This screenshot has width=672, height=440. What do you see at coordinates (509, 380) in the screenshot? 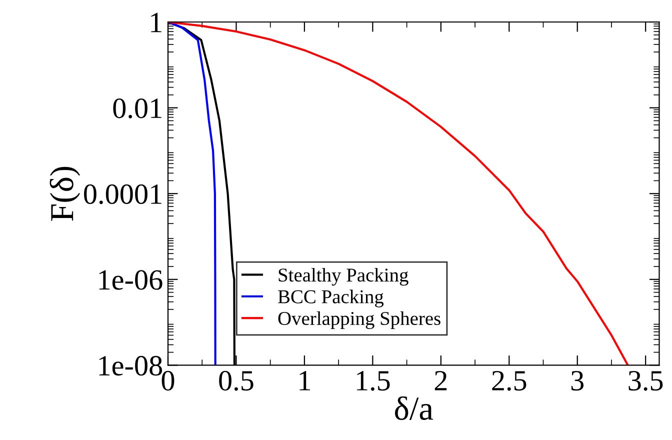
I see `x-tick-label: 2.5` at bounding box center [509, 380].